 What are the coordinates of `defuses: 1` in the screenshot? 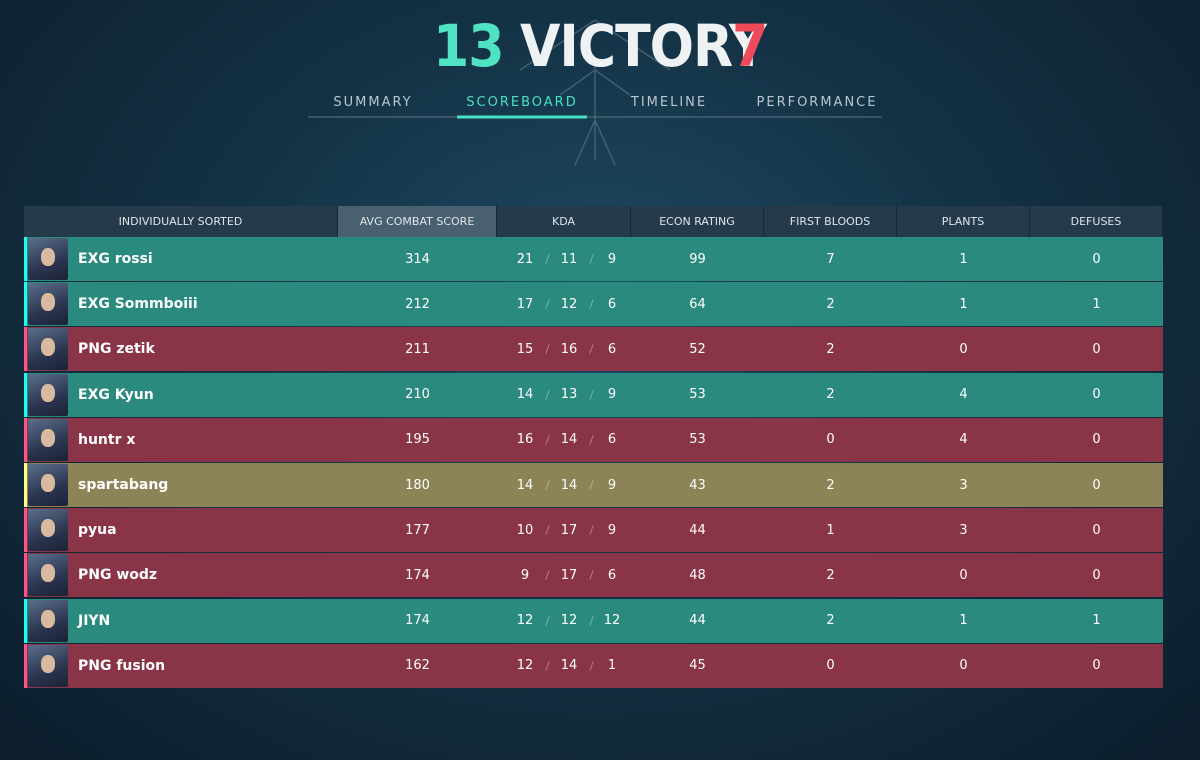 It's located at (1096, 621).